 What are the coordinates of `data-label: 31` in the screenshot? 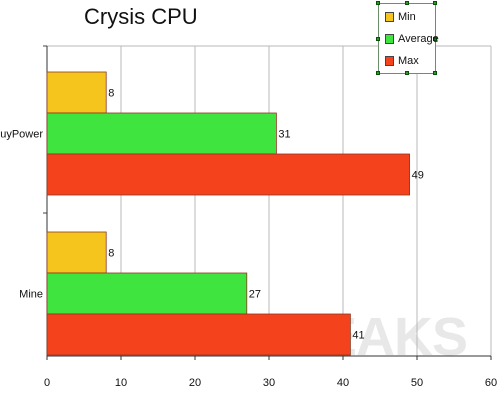 It's located at (284, 135).